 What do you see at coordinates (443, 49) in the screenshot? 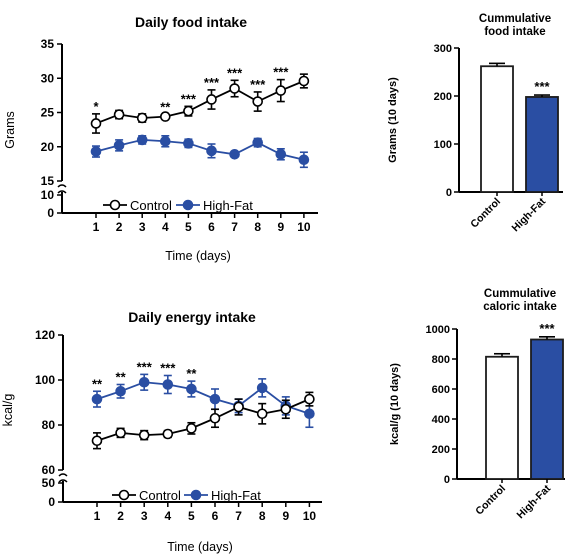
I see `y-tick-label: 300` at bounding box center [443, 49].